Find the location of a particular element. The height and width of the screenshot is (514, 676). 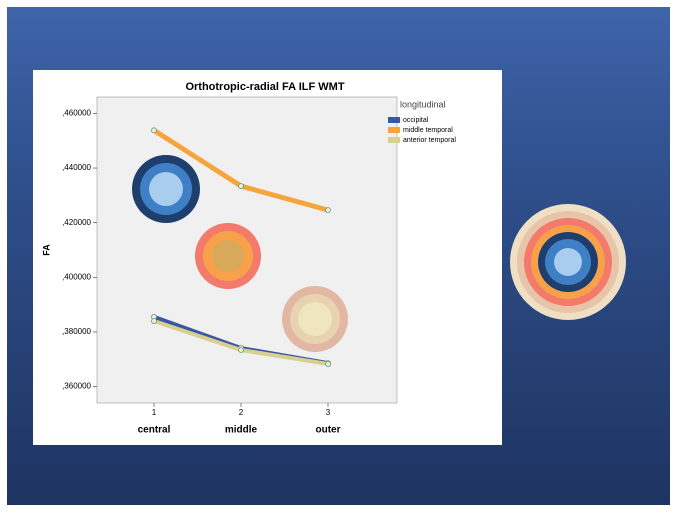

chart-title: Orthotropic-radial FA ILF WMT is located at coordinates (264, 87).